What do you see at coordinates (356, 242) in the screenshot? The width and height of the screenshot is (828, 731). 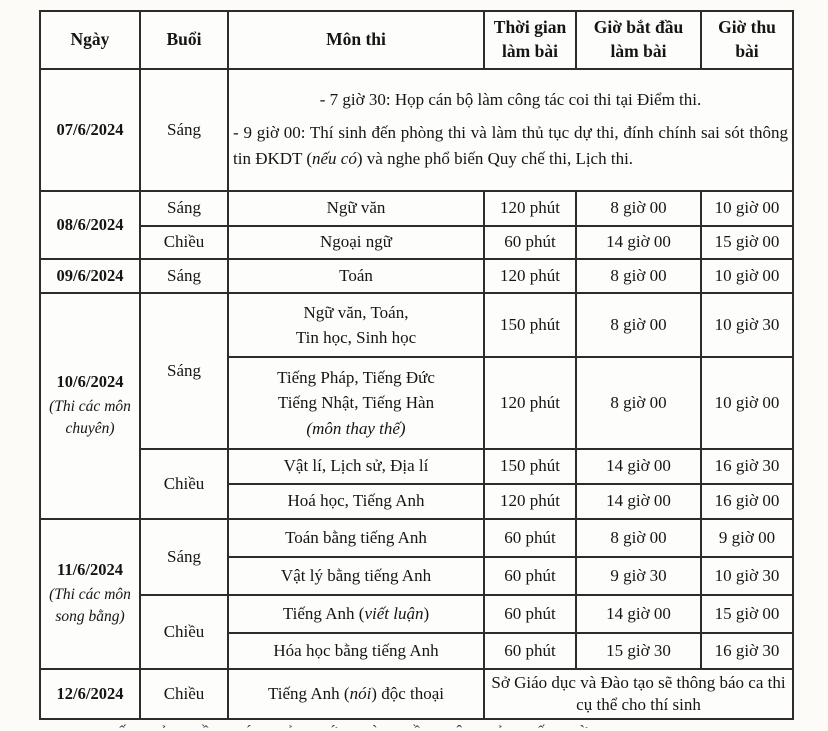 I see `subject-cell: Ngoại ngữ` at bounding box center [356, 242].